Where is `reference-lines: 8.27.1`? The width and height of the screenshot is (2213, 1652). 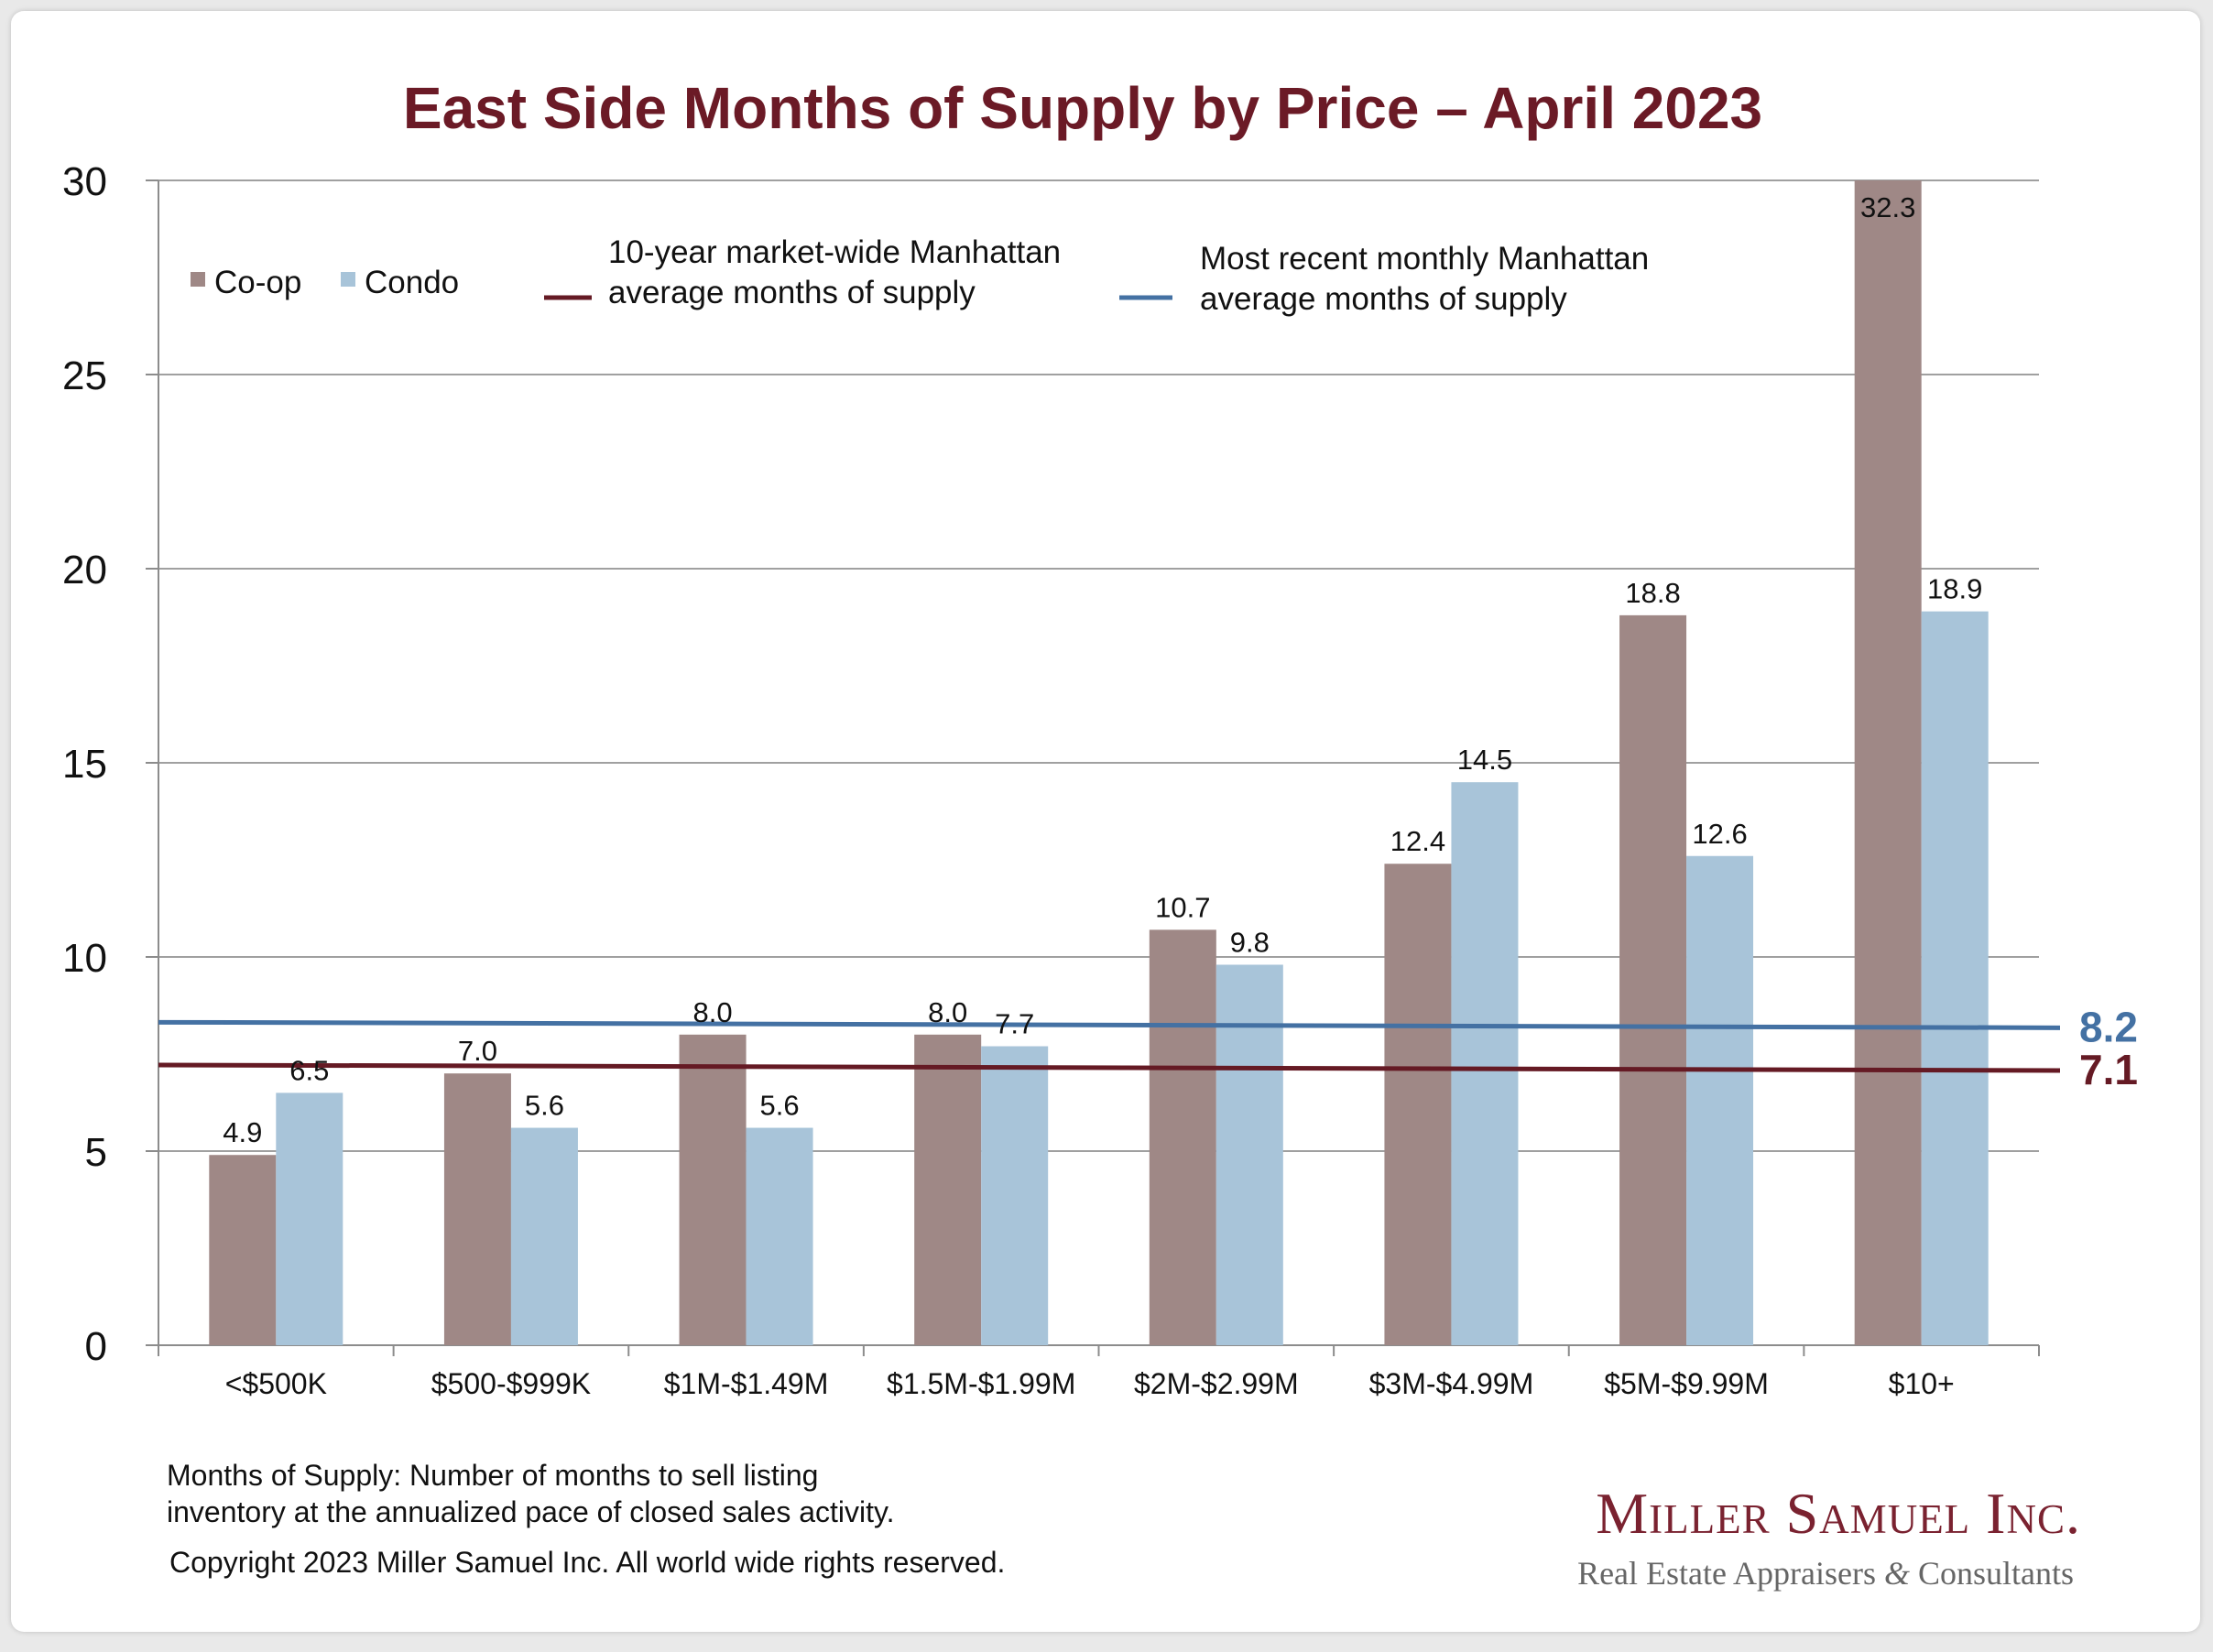
reference-lines: 8.27.1 is located at coordinates (1148, 1048).